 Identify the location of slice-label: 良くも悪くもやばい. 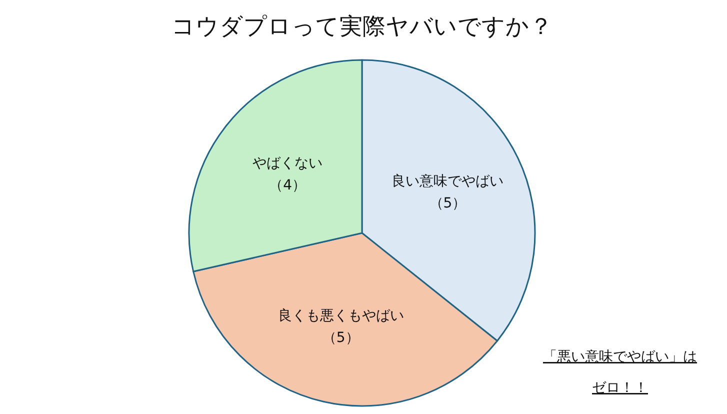
(341, 316).